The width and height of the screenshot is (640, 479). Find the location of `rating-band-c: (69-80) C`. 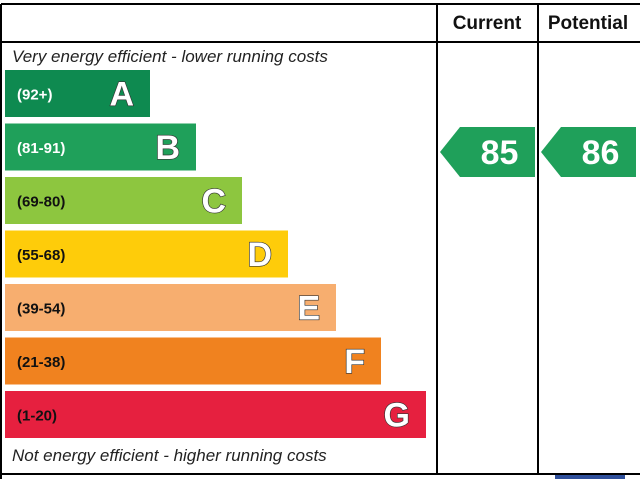

rating-band-c: (69-80) C is located at coordinates (123, 200).